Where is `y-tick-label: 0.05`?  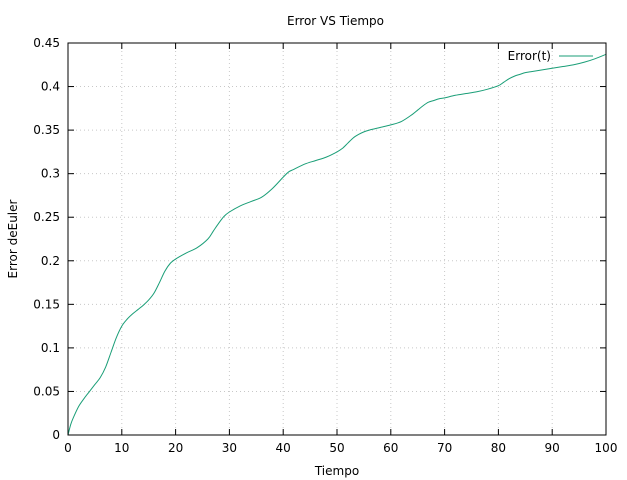 y-tick-label: 0.05 is located at coordinates (46, 391).